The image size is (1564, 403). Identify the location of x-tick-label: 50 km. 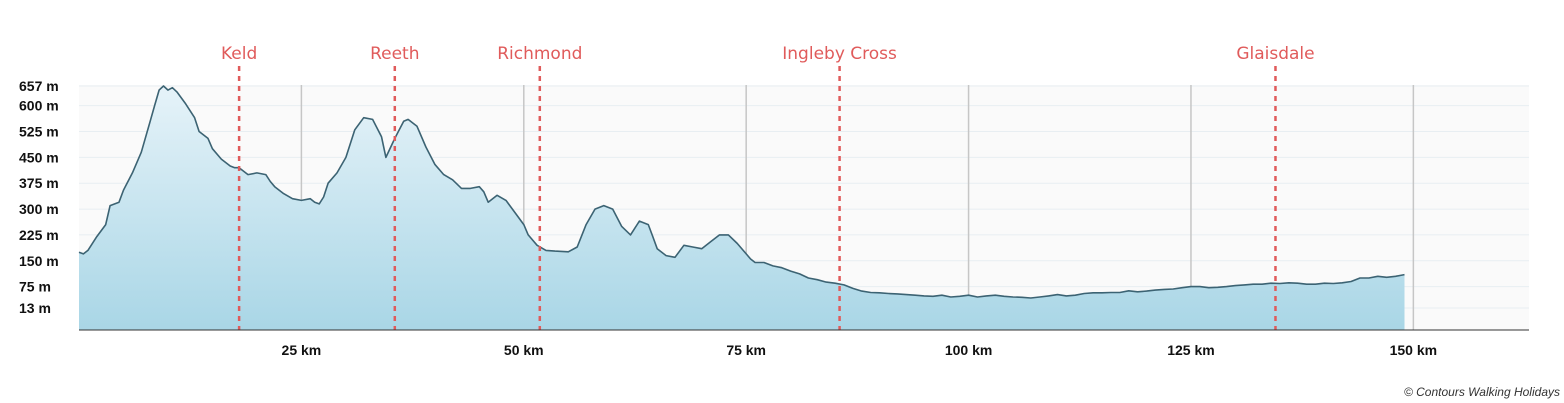
(524, 350).